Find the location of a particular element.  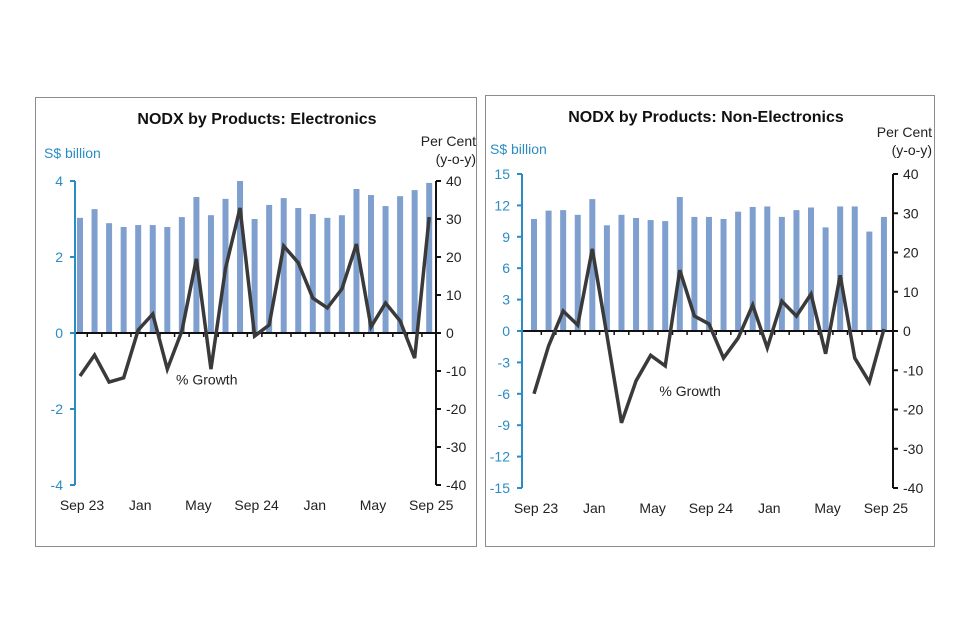

left-tick-label: 3 is located at coordinates (506, 300).